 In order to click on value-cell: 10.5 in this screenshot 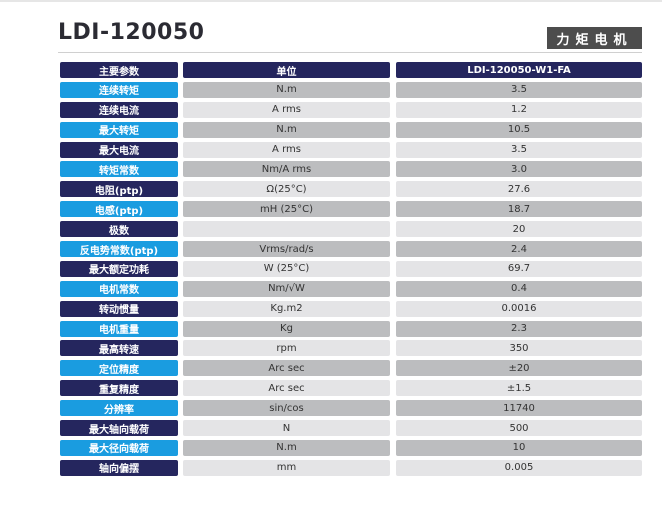, I will do `click(519, 129)`.